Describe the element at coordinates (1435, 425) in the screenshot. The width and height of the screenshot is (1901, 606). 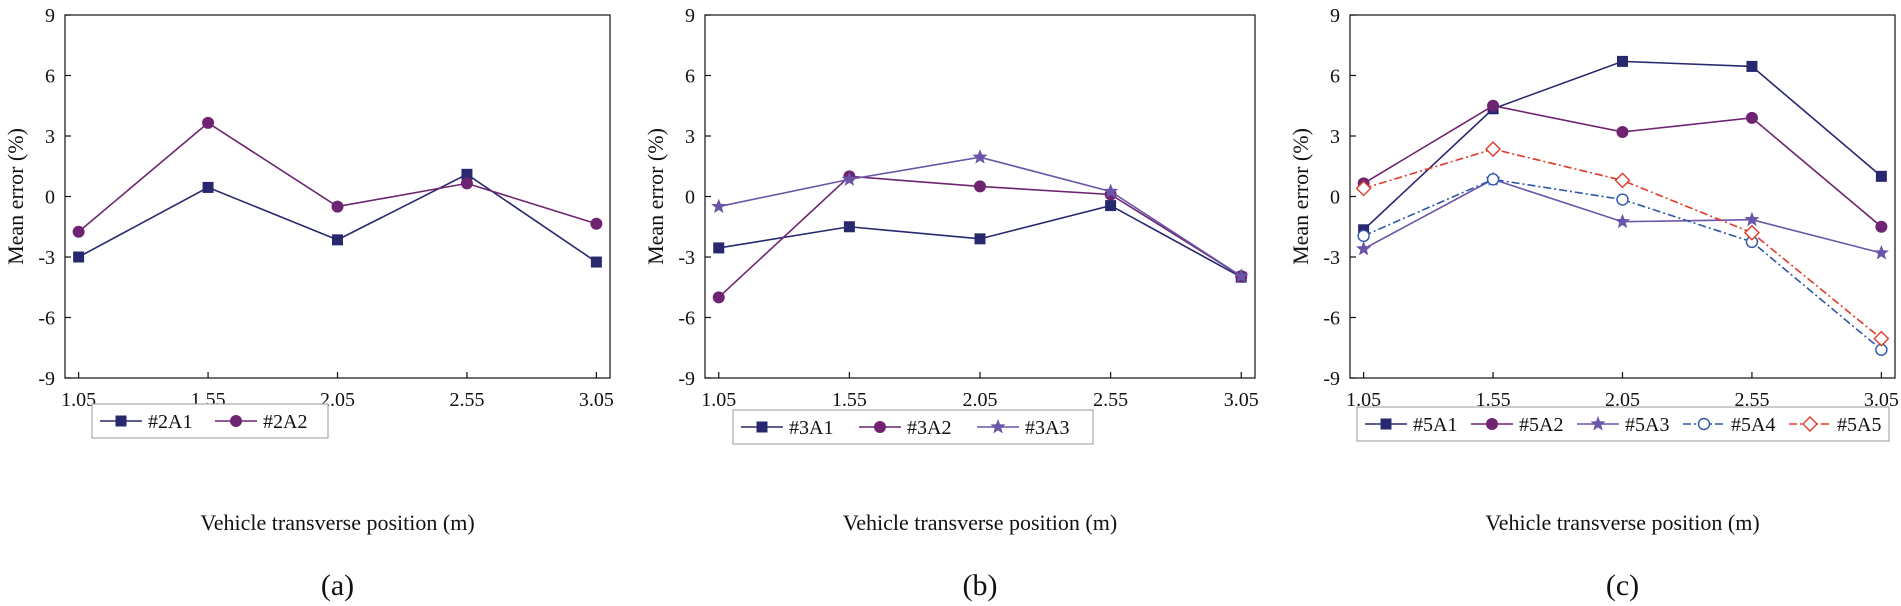
I see `legend-label: #5A1` at that location.